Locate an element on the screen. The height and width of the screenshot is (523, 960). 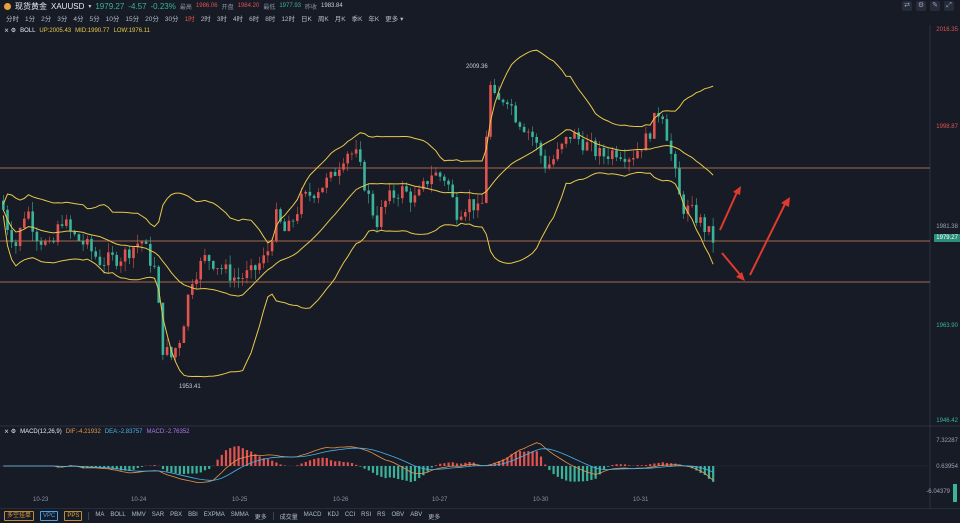
sub-indicator-tab: OBV is located at coordinates (398, 514).